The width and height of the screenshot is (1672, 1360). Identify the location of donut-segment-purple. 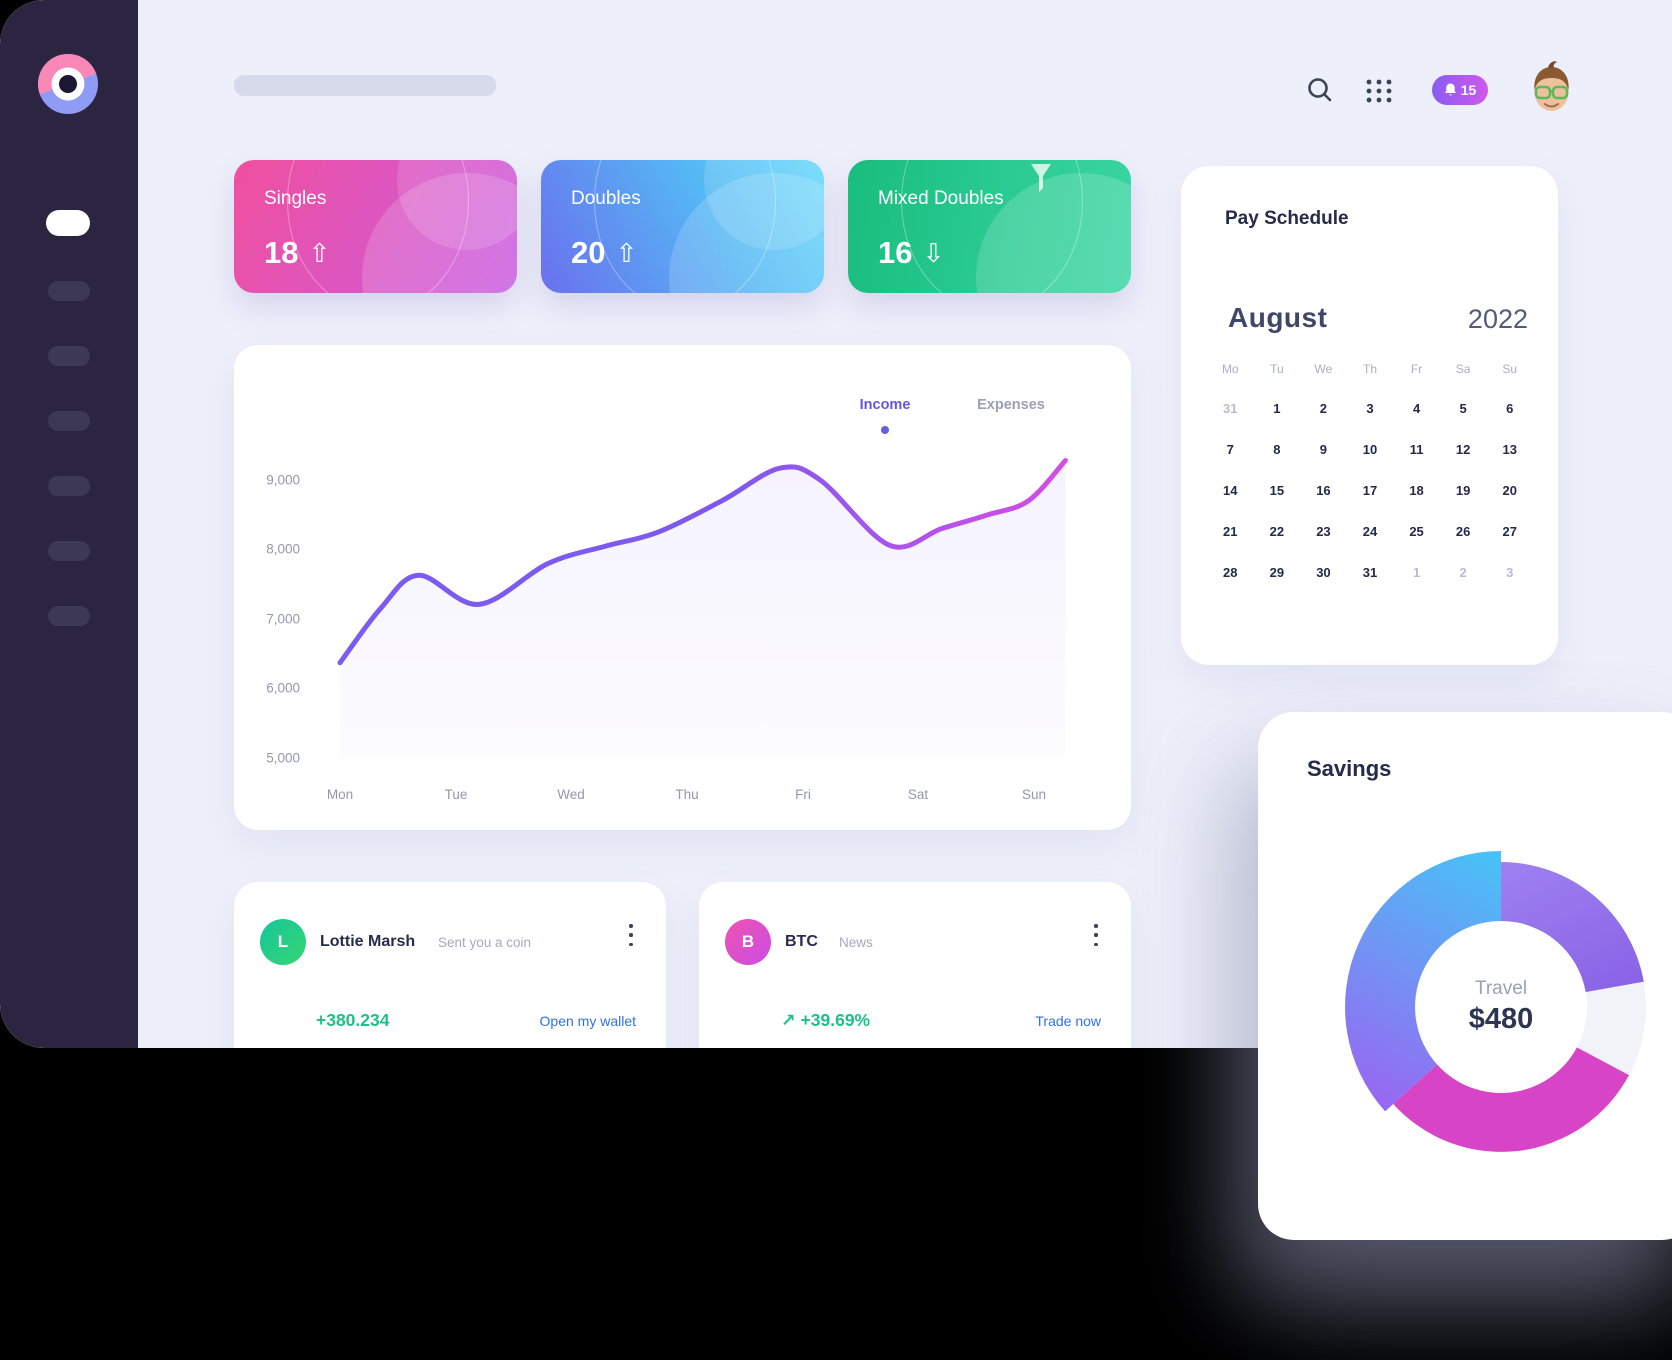
(1572, 927).